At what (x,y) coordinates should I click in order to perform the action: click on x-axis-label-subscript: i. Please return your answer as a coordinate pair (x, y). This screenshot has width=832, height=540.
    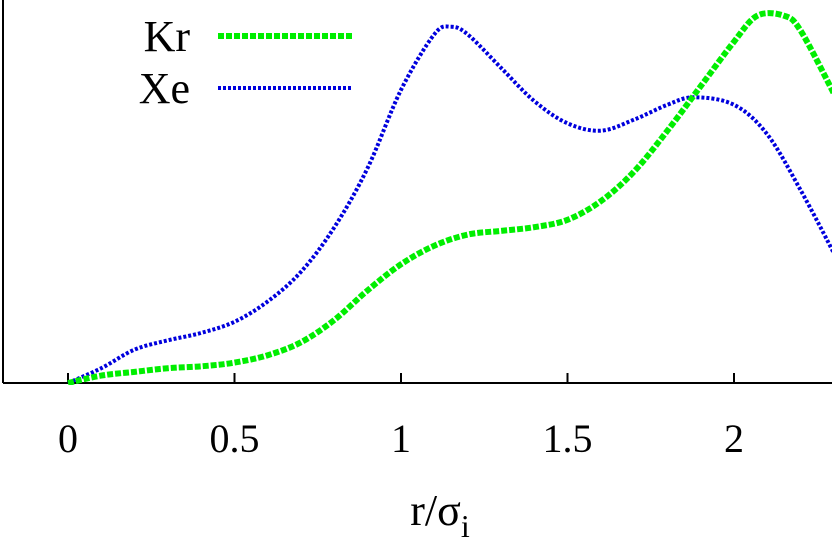
    Looking at the image, I should click on (465, 524).